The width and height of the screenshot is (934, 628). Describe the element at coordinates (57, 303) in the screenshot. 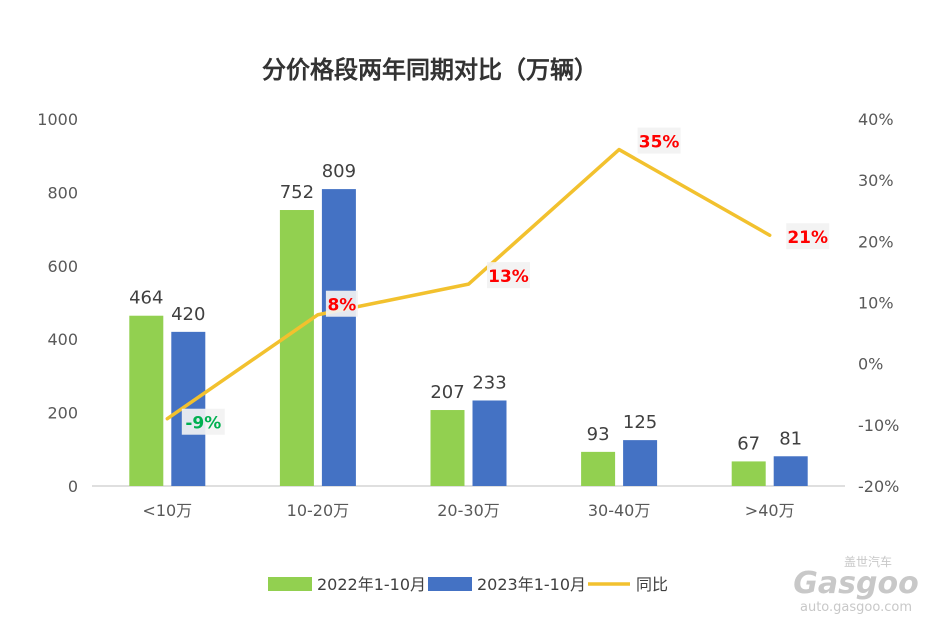

I see `left-axis: 0 200 400 600 800 1000` at that location.